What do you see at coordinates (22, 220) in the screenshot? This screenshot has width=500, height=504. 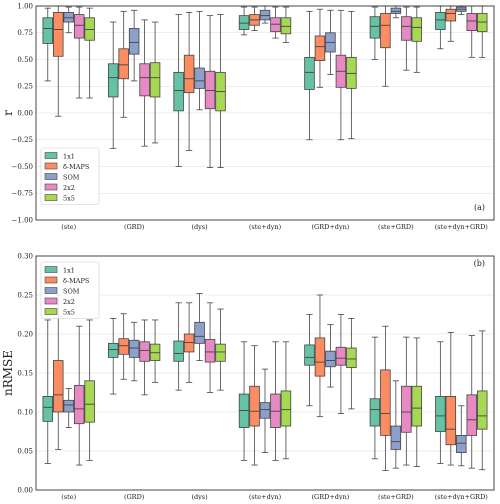 I see `y-tick-label: −1.00` at bounding box center [22, 220].